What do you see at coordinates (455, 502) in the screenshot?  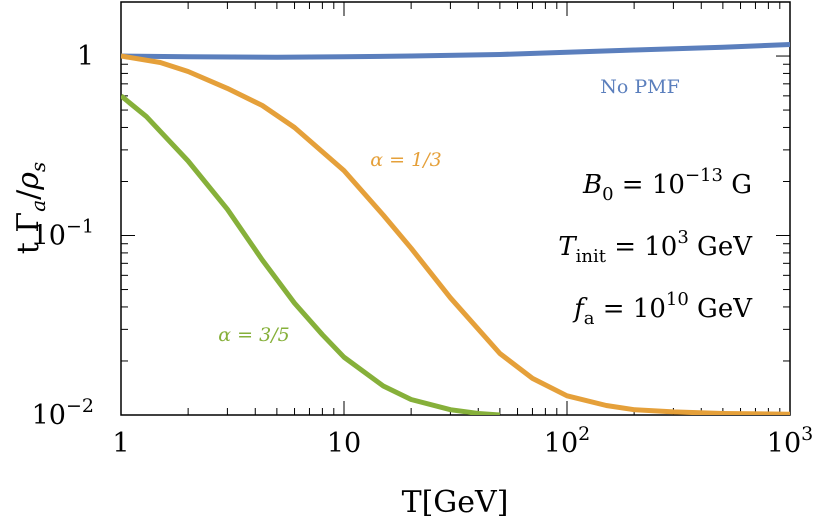 I see `x-axis-title: T[GeV]` at bounding box center [455, 502].